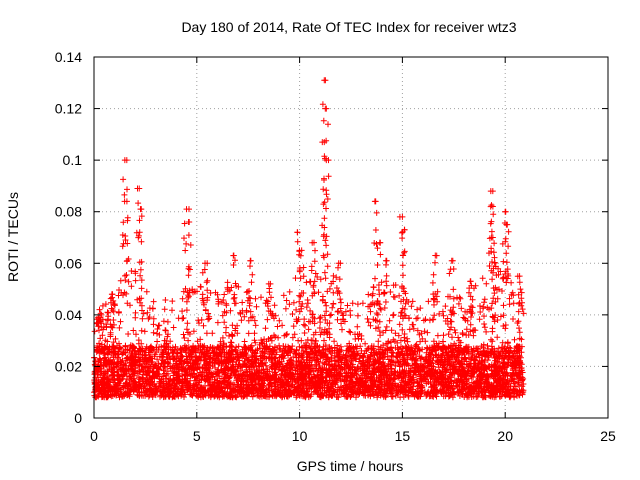 The width and height of the screenshot is (640, 480). I want to click on y-tick-label: 0, so click(78, 418).